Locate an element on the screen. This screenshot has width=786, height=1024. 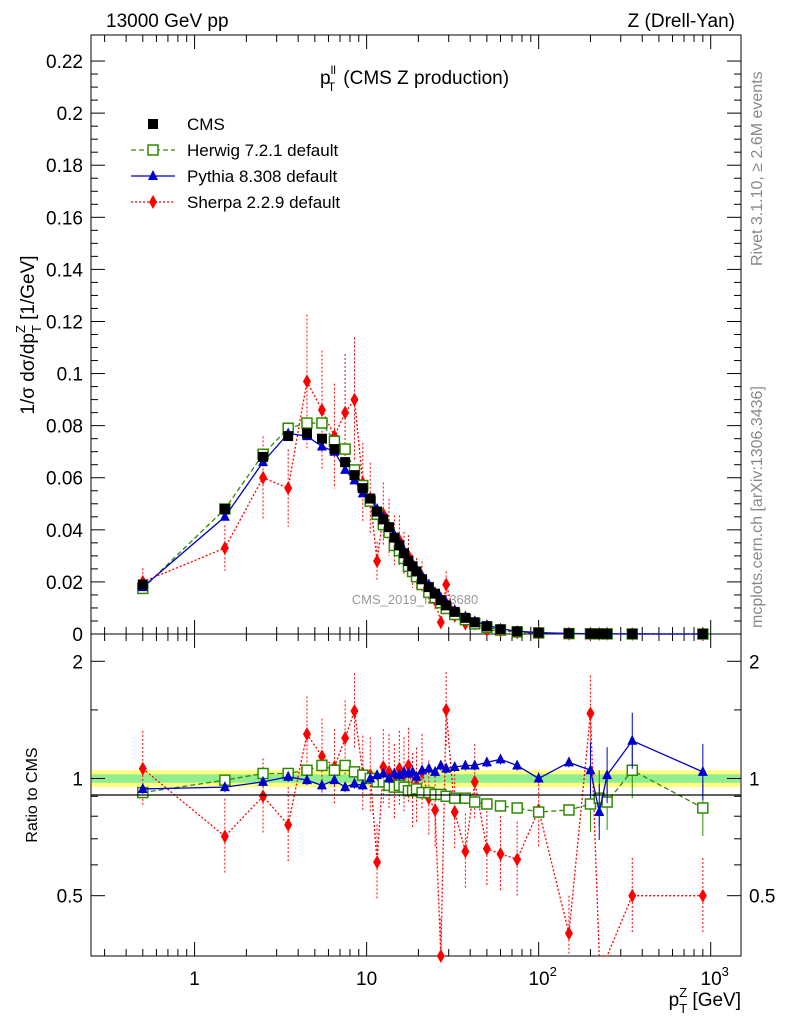
legend-entry: CMS is located at coordinates (186, 124).